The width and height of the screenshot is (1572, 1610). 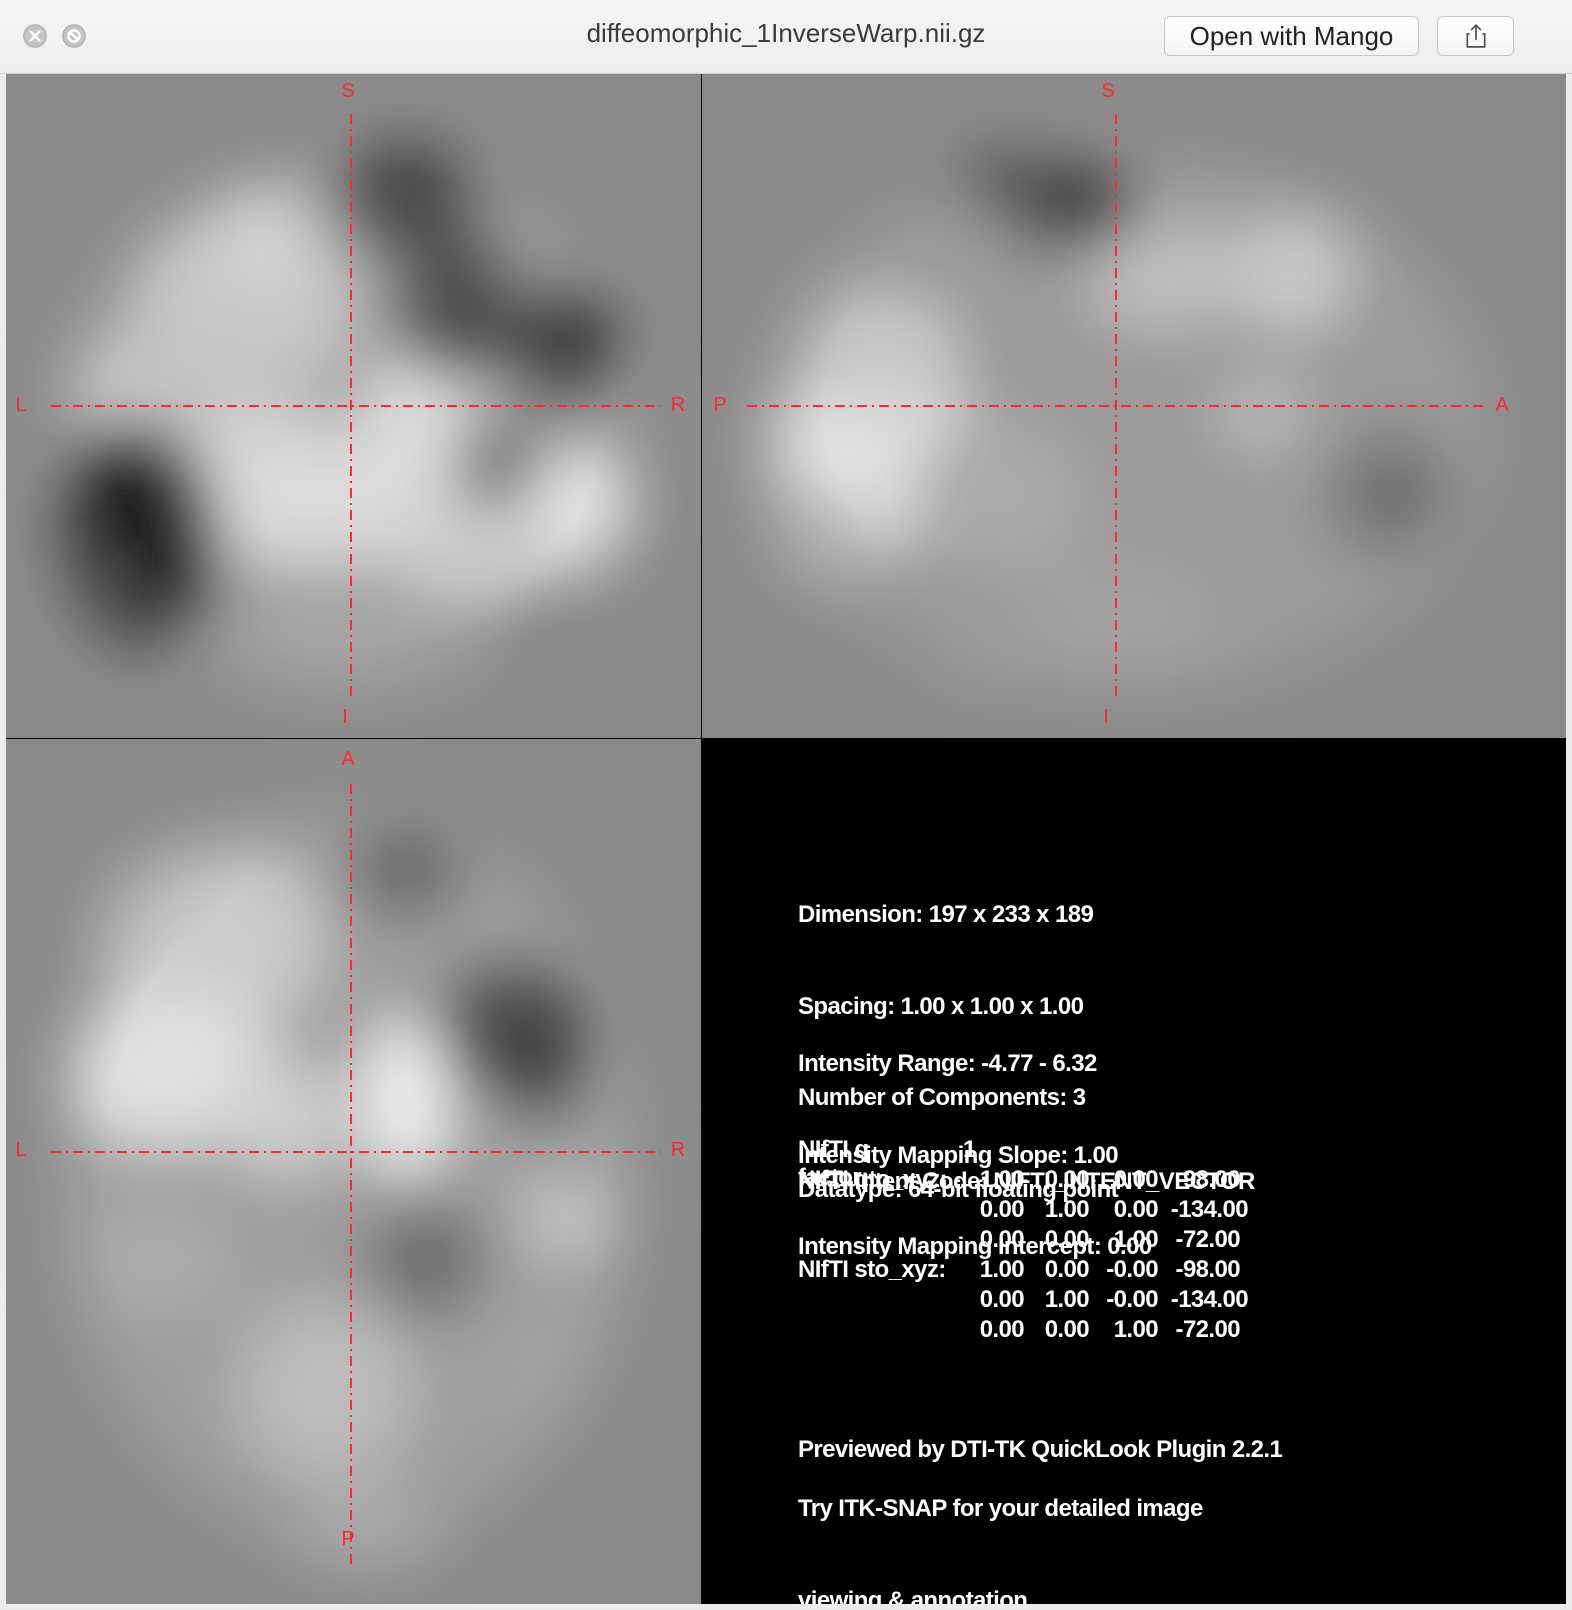 I want to click on minimize-icon, so click(x=74, y=36).